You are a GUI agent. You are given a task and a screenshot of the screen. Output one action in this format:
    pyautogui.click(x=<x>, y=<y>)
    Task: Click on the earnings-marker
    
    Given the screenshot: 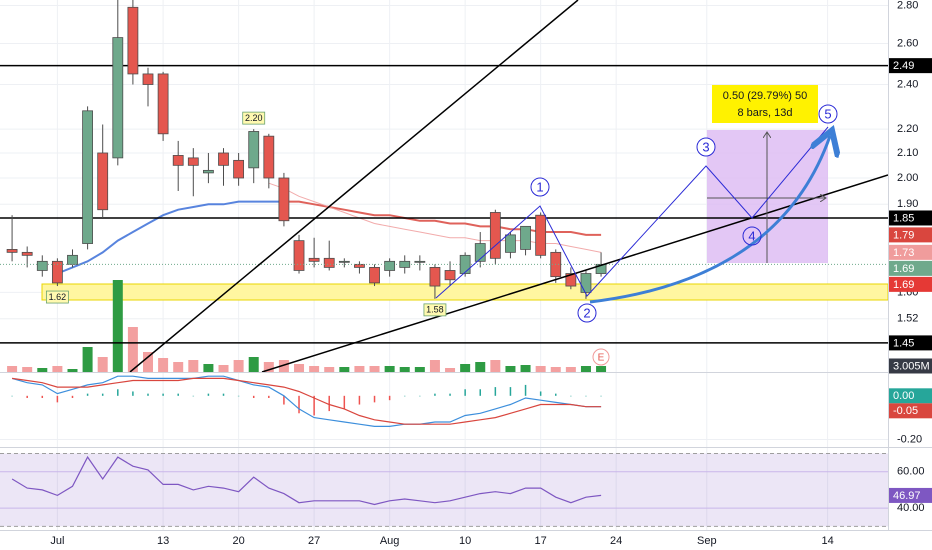 What is the action you would take?
    pyautogui.click(x=601, y=357)
    